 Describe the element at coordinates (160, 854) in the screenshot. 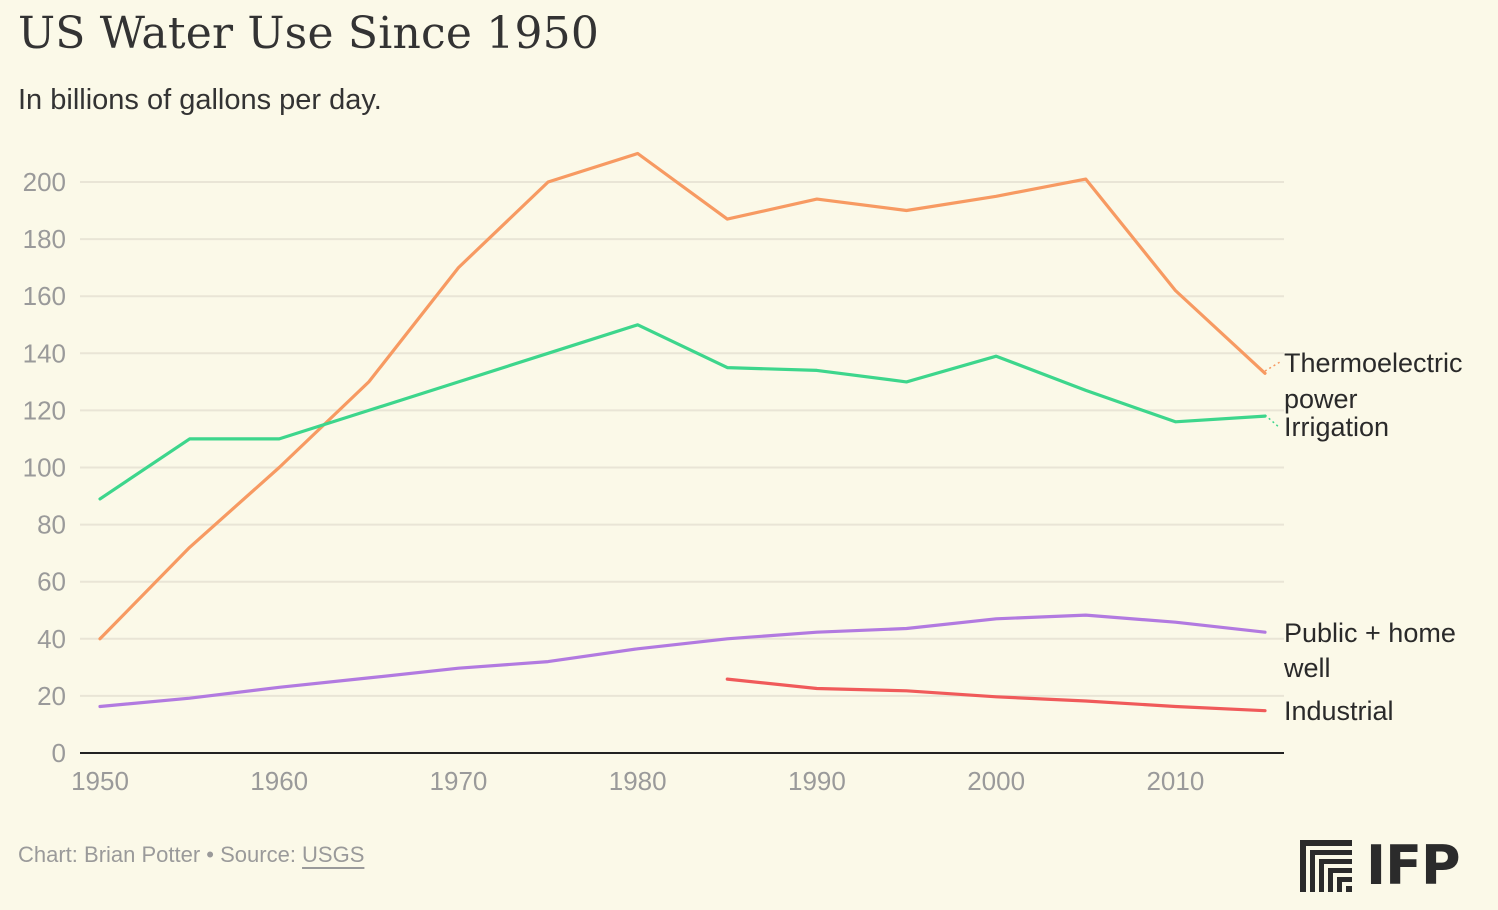

I see `credit-text: Chart: Brian Potter • Source:` at that location.